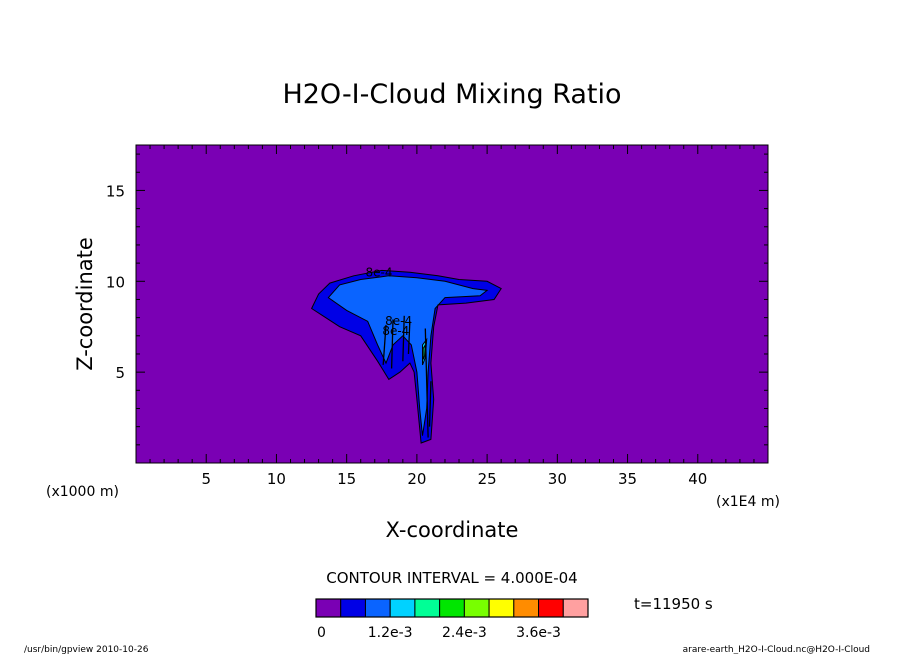 This screenshot has height=654, width=904. I want to click on colorbar-labels: 0 1.2e-3 2.4e-3 3.6e-3, so click(439, 633).